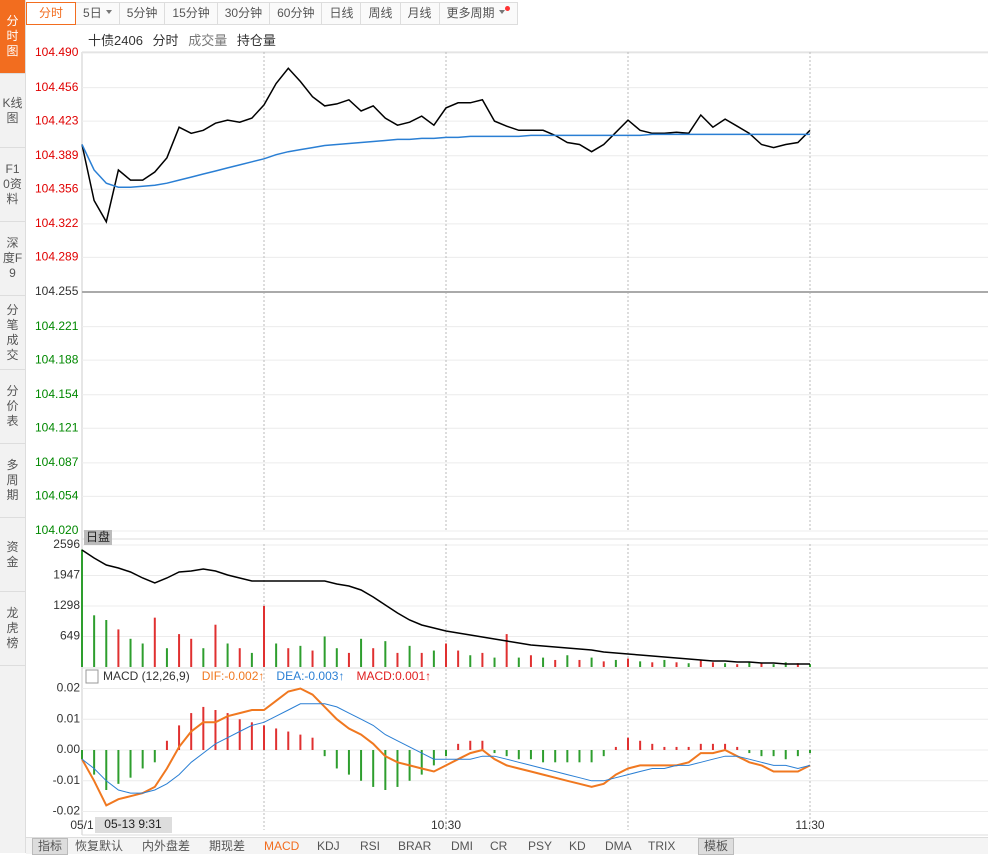  Describe the element at coordinates (57, 52) in the screenshot. I see `y-tick-label: 104.490` at that location.